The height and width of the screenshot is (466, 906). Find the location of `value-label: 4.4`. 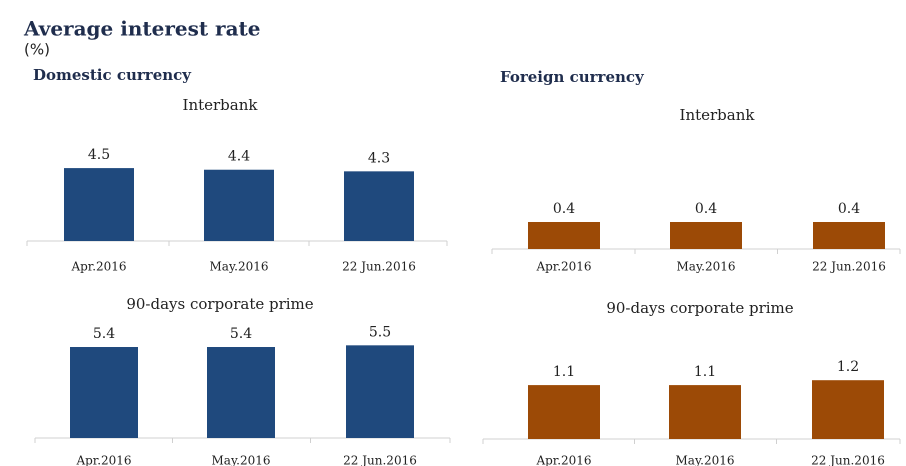

value-label: 4.4 is located at coordinates (239, 157).